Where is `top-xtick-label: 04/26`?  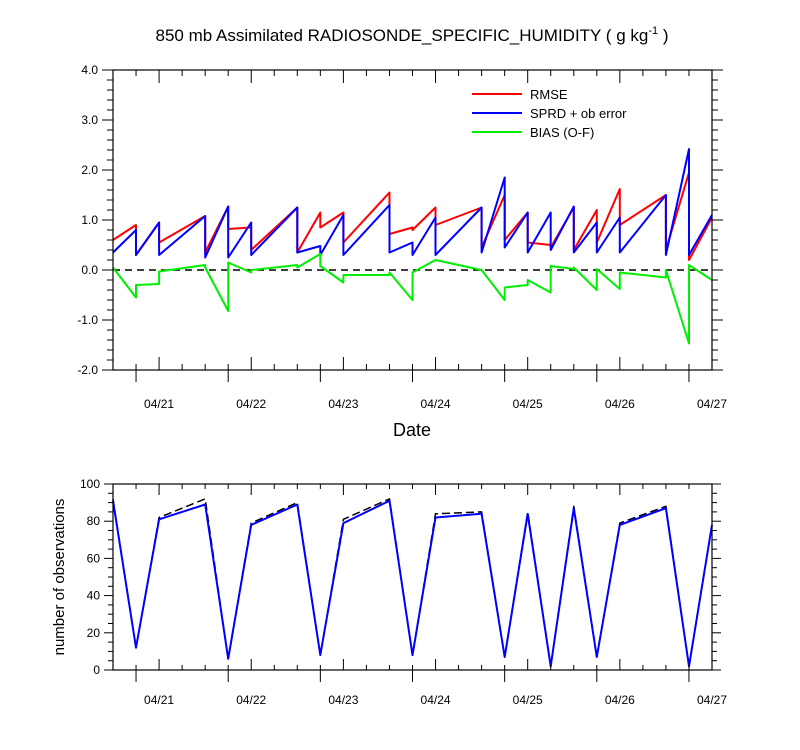
top-xtick-label: 04/26 is located at coordinates (620, 404).